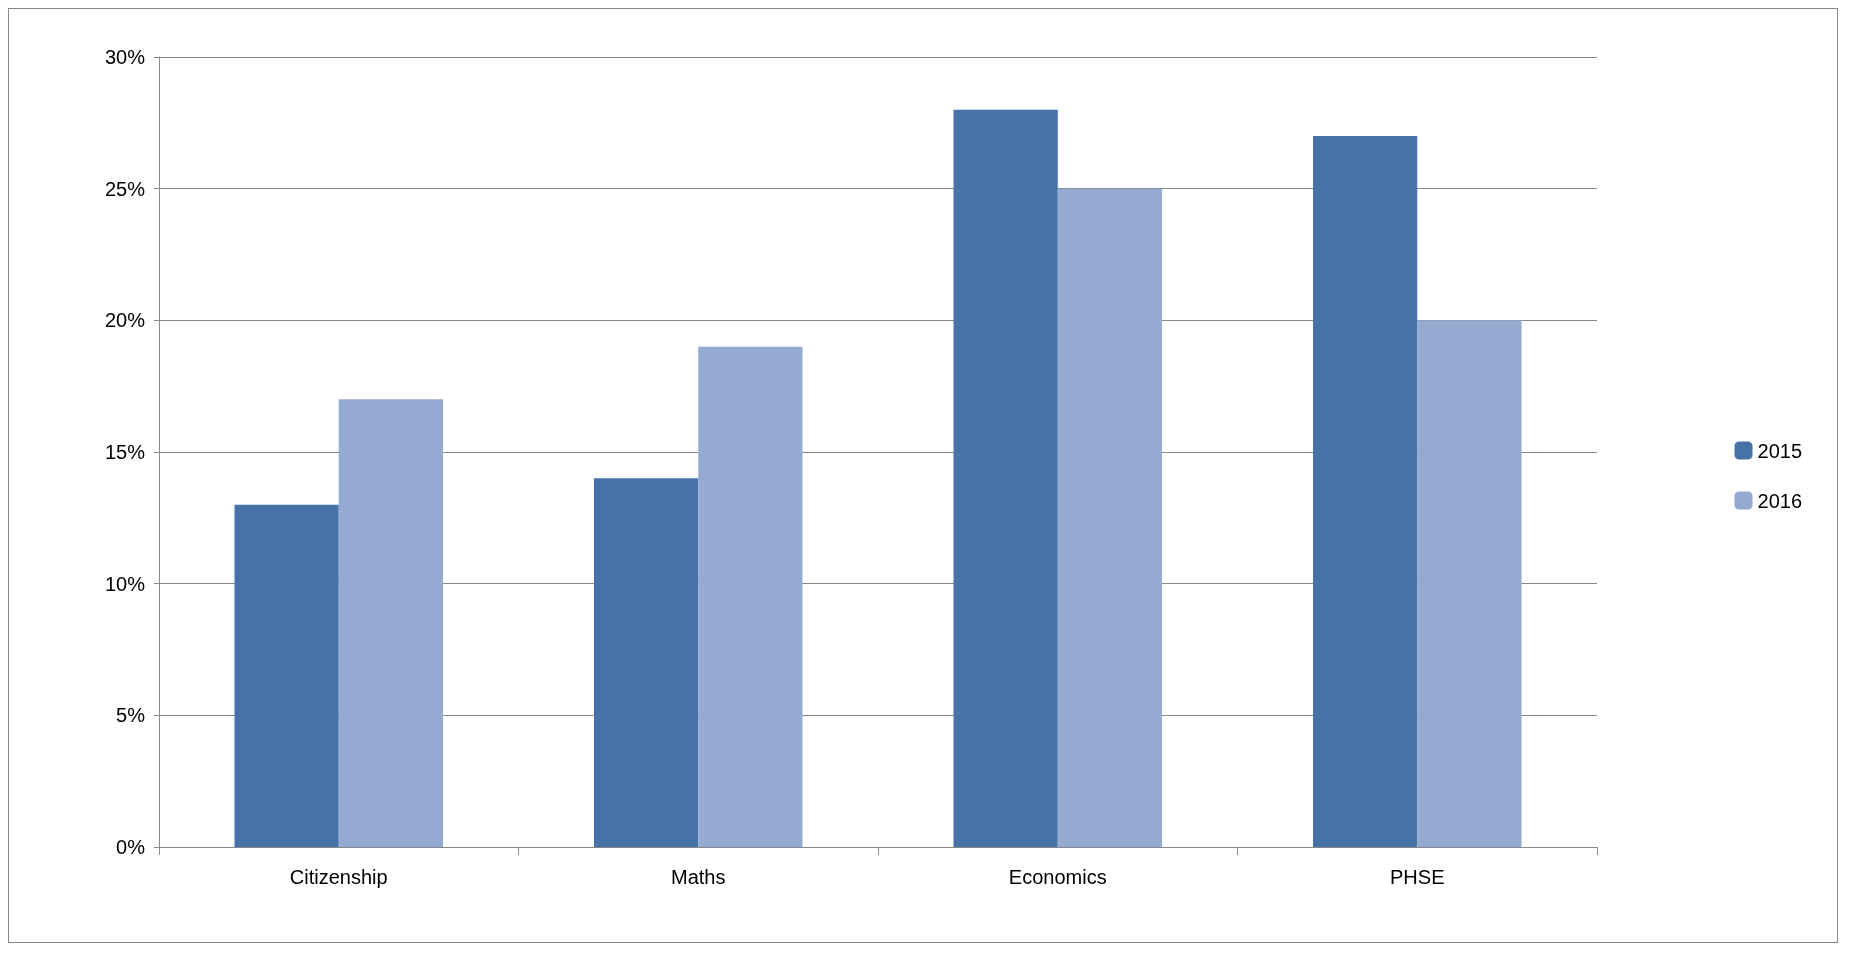 Image resolution: width=1852 pixels, height=957 pixels. I want to click on x-tick-label: Economics, so click(1057, 877).